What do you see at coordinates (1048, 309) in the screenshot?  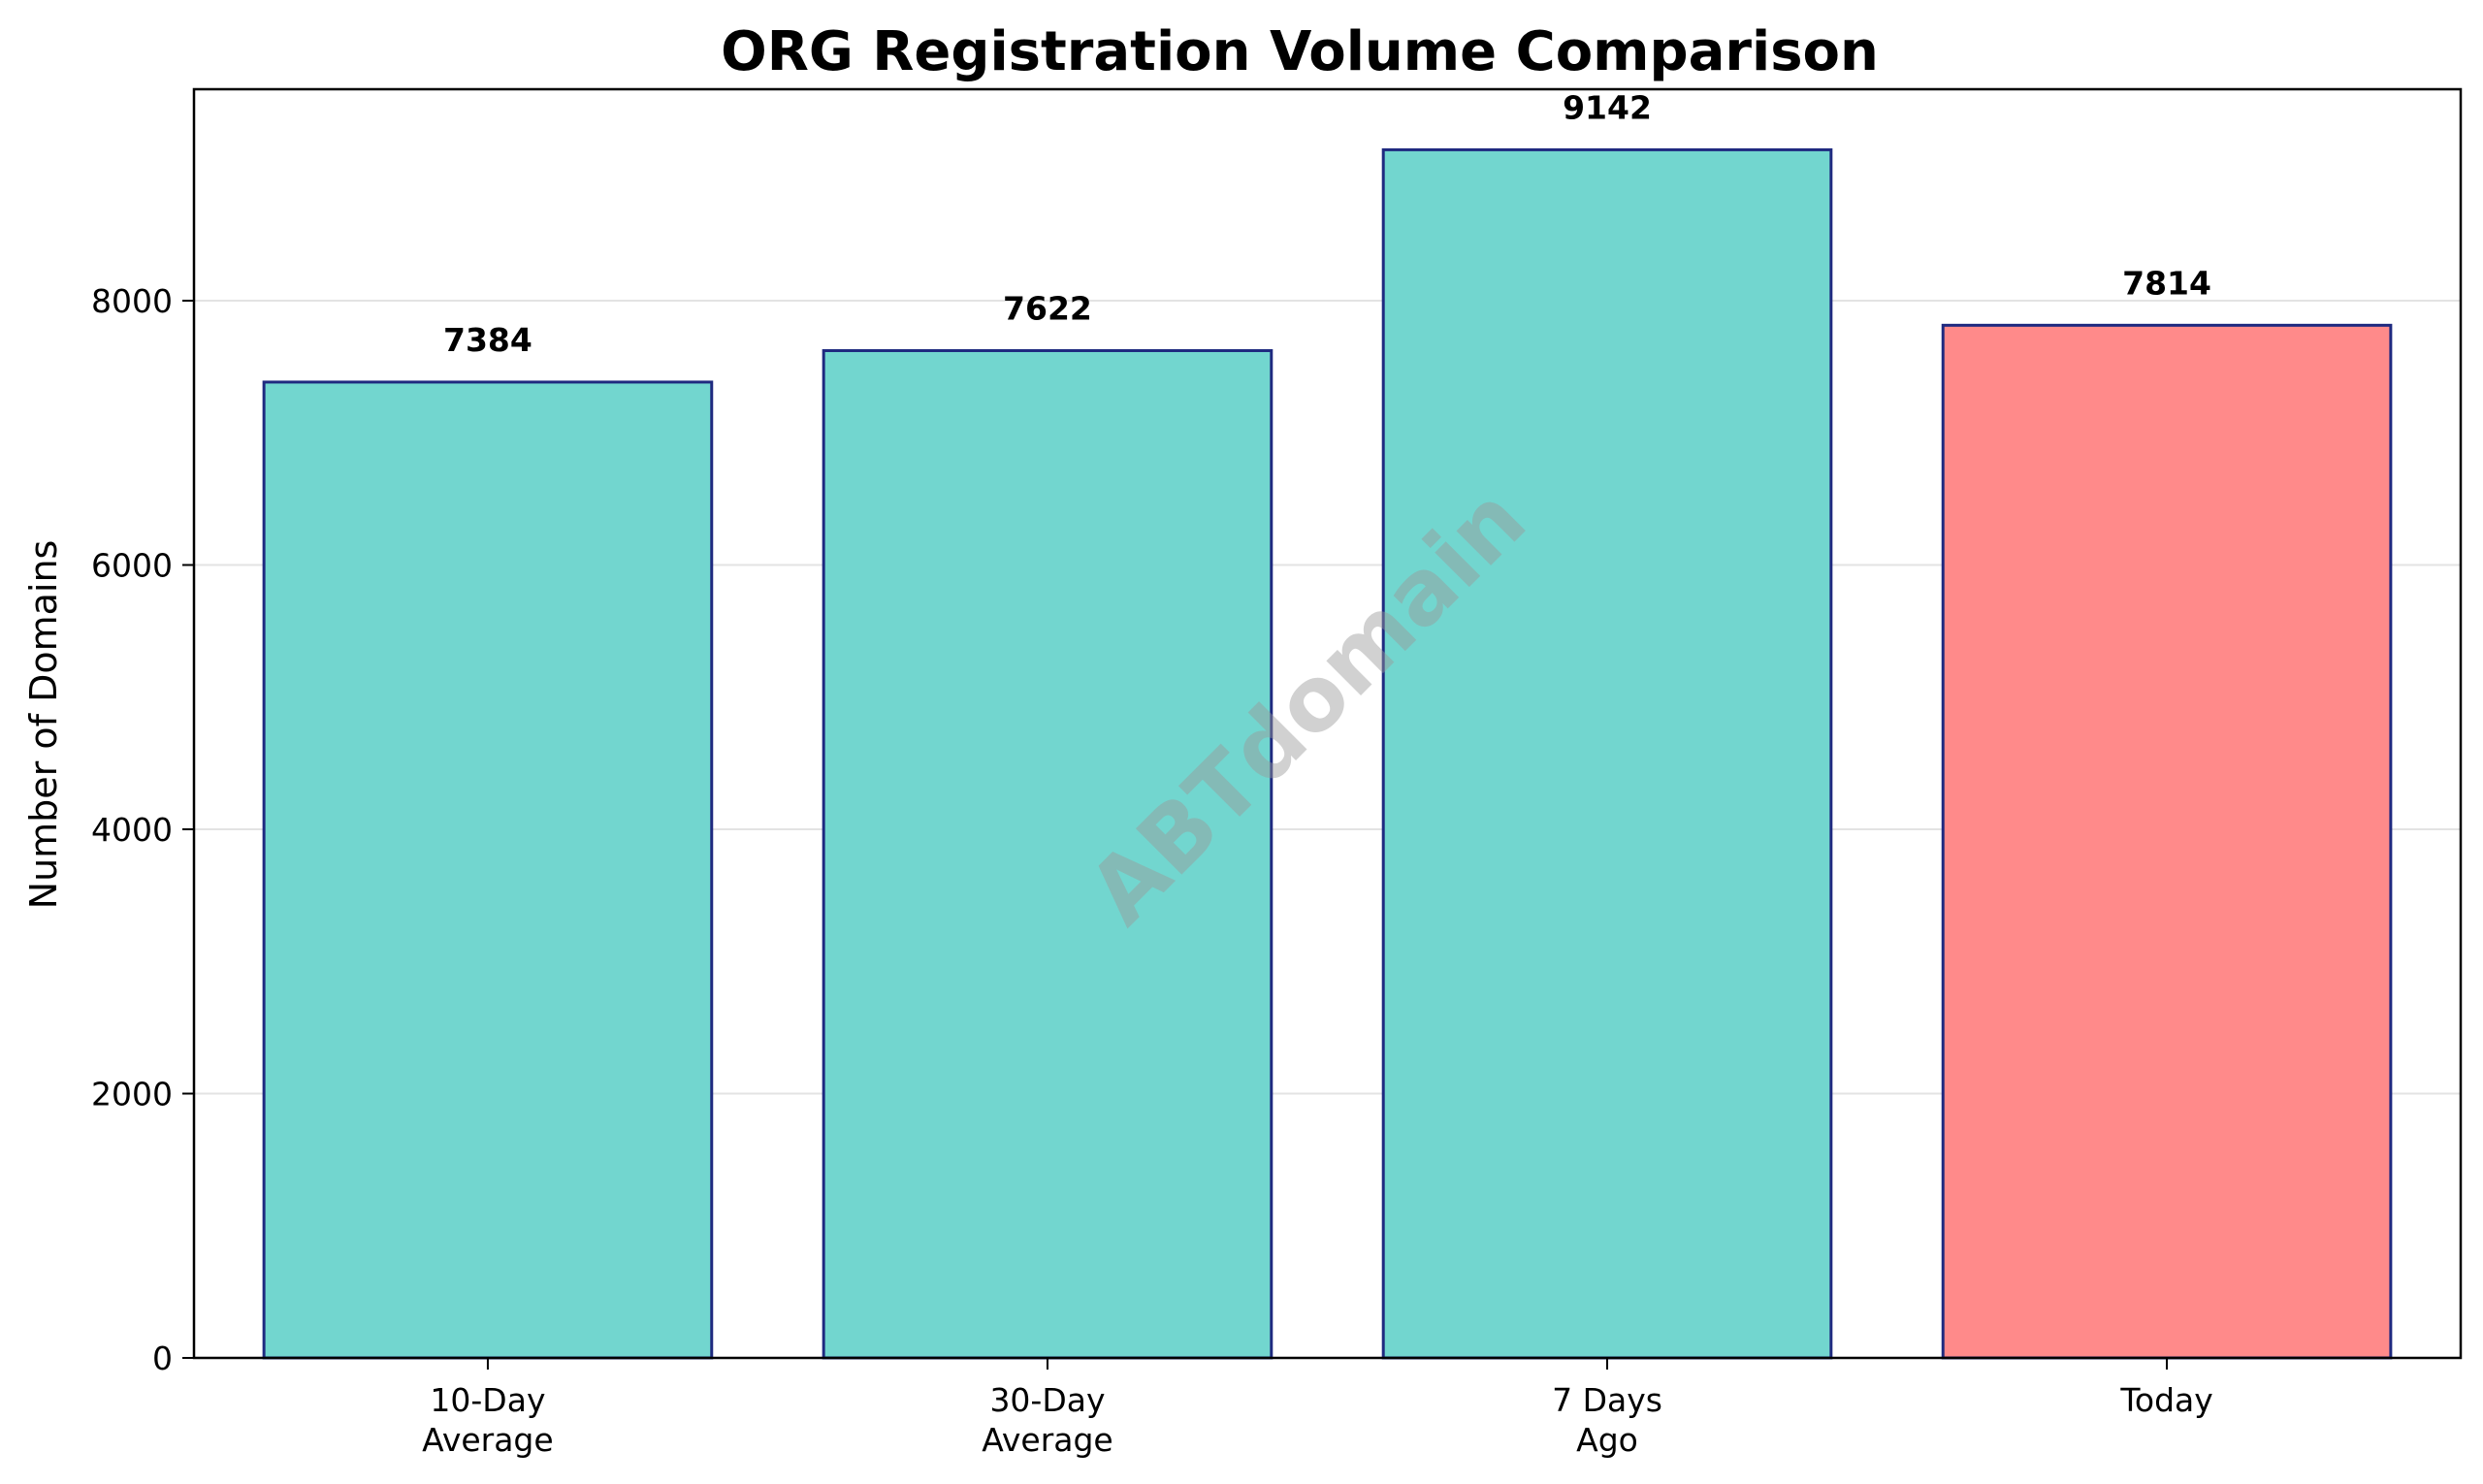 I see `bar-value-label: 7622` at bounding box center [1048, 309].